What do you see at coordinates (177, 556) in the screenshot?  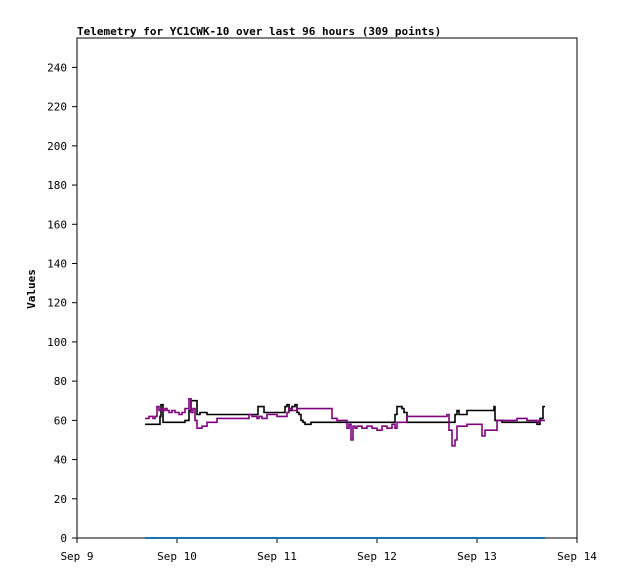 I see `x-tick-label: Sep 10` at bounding box center [177, 556].